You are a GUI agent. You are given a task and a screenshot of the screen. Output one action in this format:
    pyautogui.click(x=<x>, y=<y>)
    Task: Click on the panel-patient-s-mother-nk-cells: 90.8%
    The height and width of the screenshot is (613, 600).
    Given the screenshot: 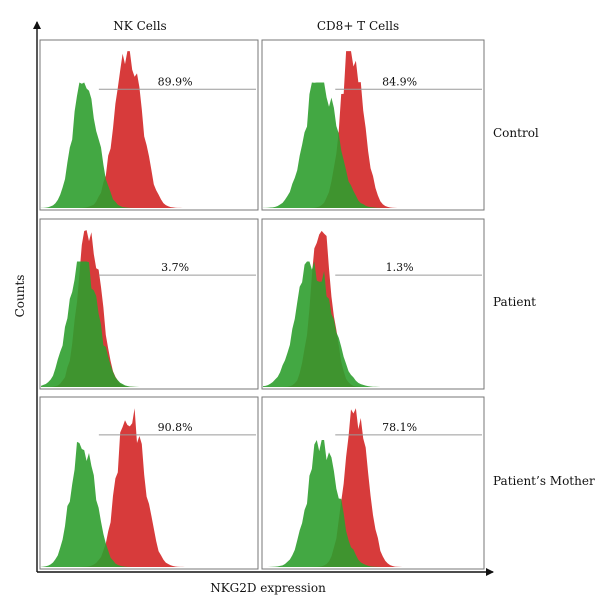 What is the action you would take?
    pyautogui.click(x=149, y=483)
    